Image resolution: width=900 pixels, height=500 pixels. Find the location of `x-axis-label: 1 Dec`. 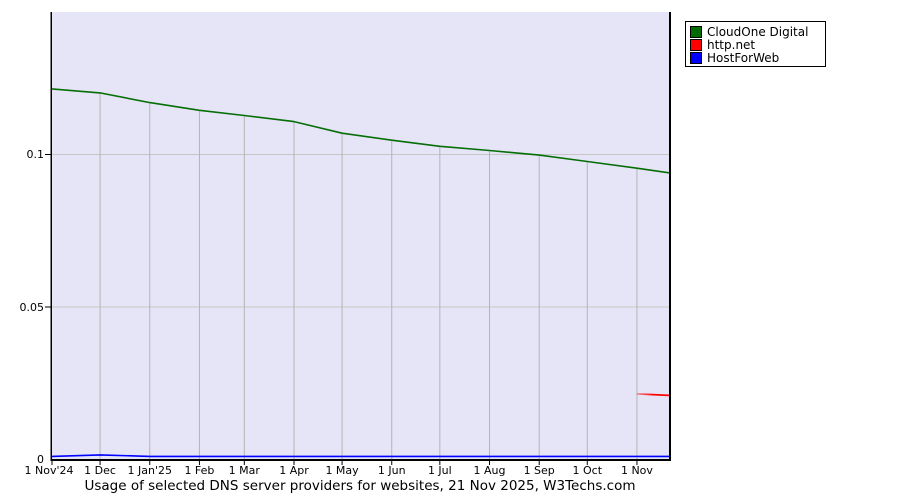

x-axis-label: 1 Dec is located at coordinates (100, 470).